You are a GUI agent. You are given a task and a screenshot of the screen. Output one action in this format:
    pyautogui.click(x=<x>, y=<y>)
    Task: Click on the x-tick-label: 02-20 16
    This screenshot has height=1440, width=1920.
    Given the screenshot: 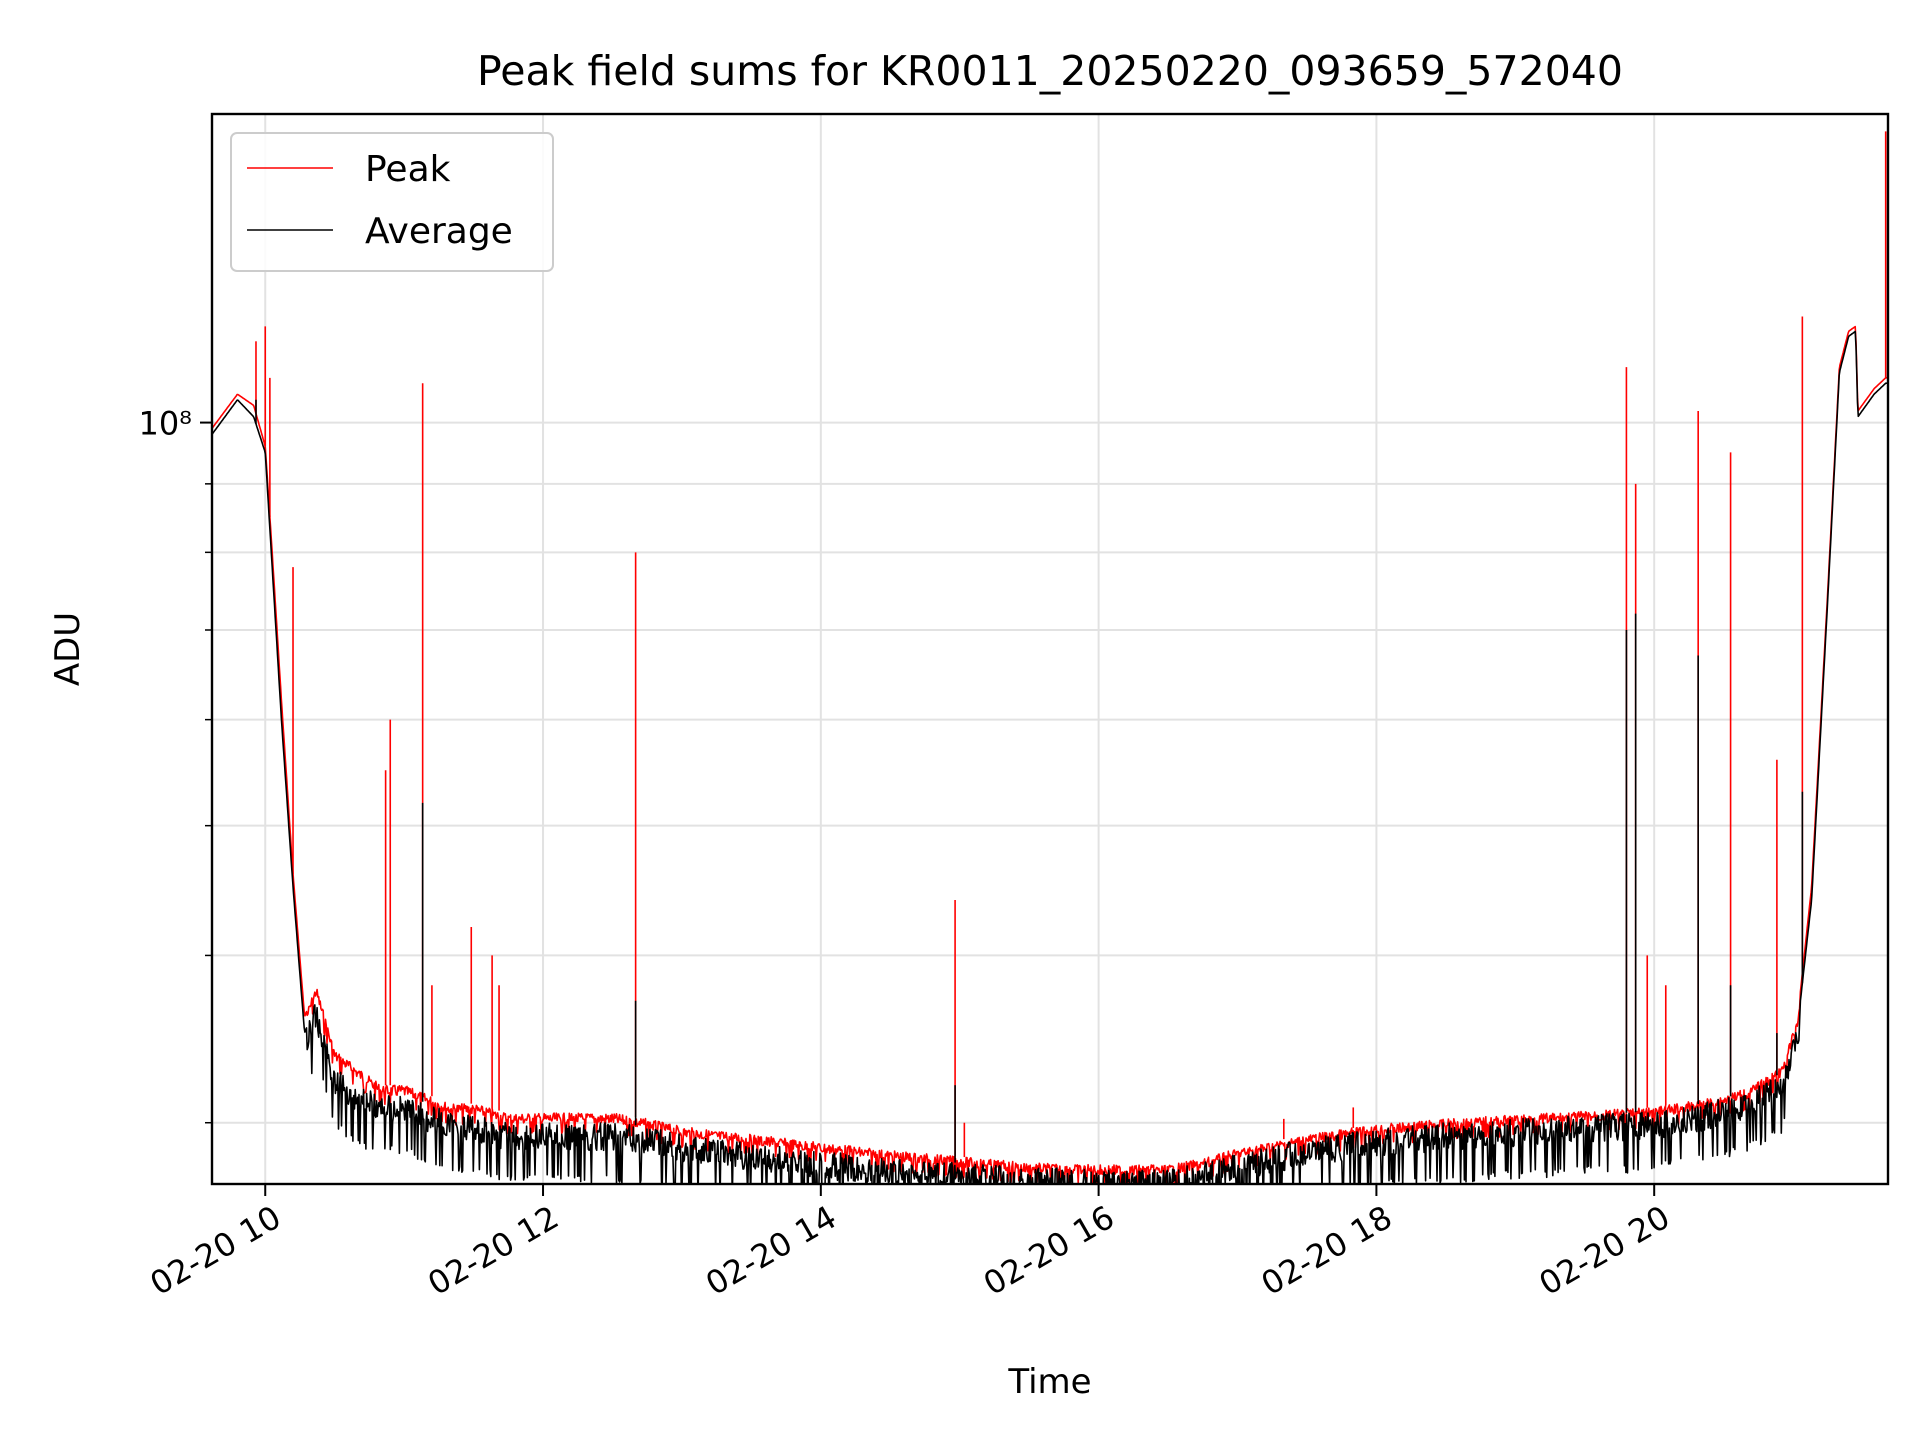 What is the action you would take?
    pyautogui.click(x=1049, y=1250)
    